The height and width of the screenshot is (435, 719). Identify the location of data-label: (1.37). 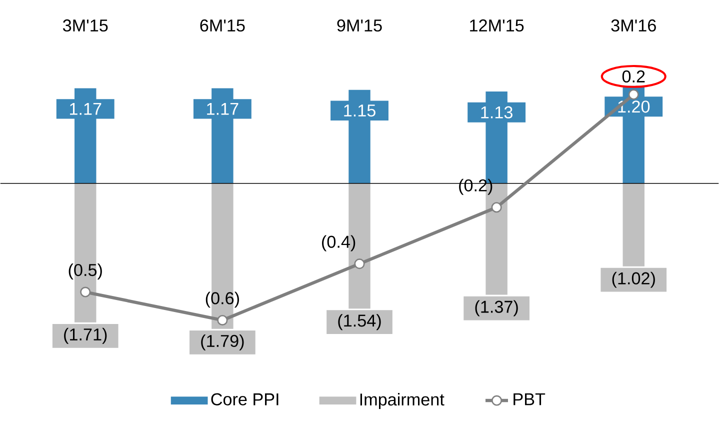
(496, 308).